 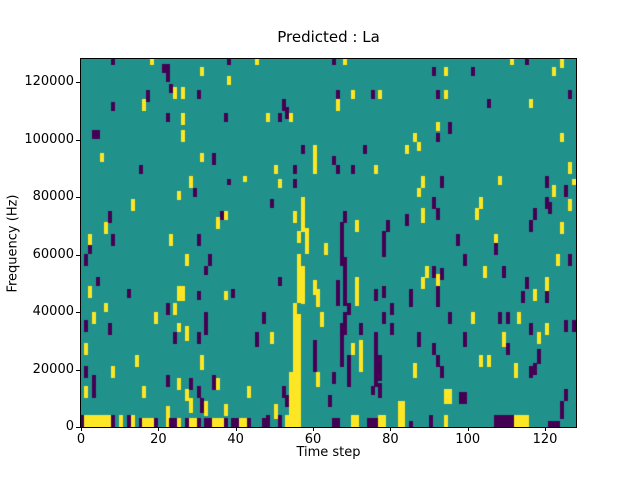 I want to click on y-tick-label: 40000, so click(x=53, y=311).